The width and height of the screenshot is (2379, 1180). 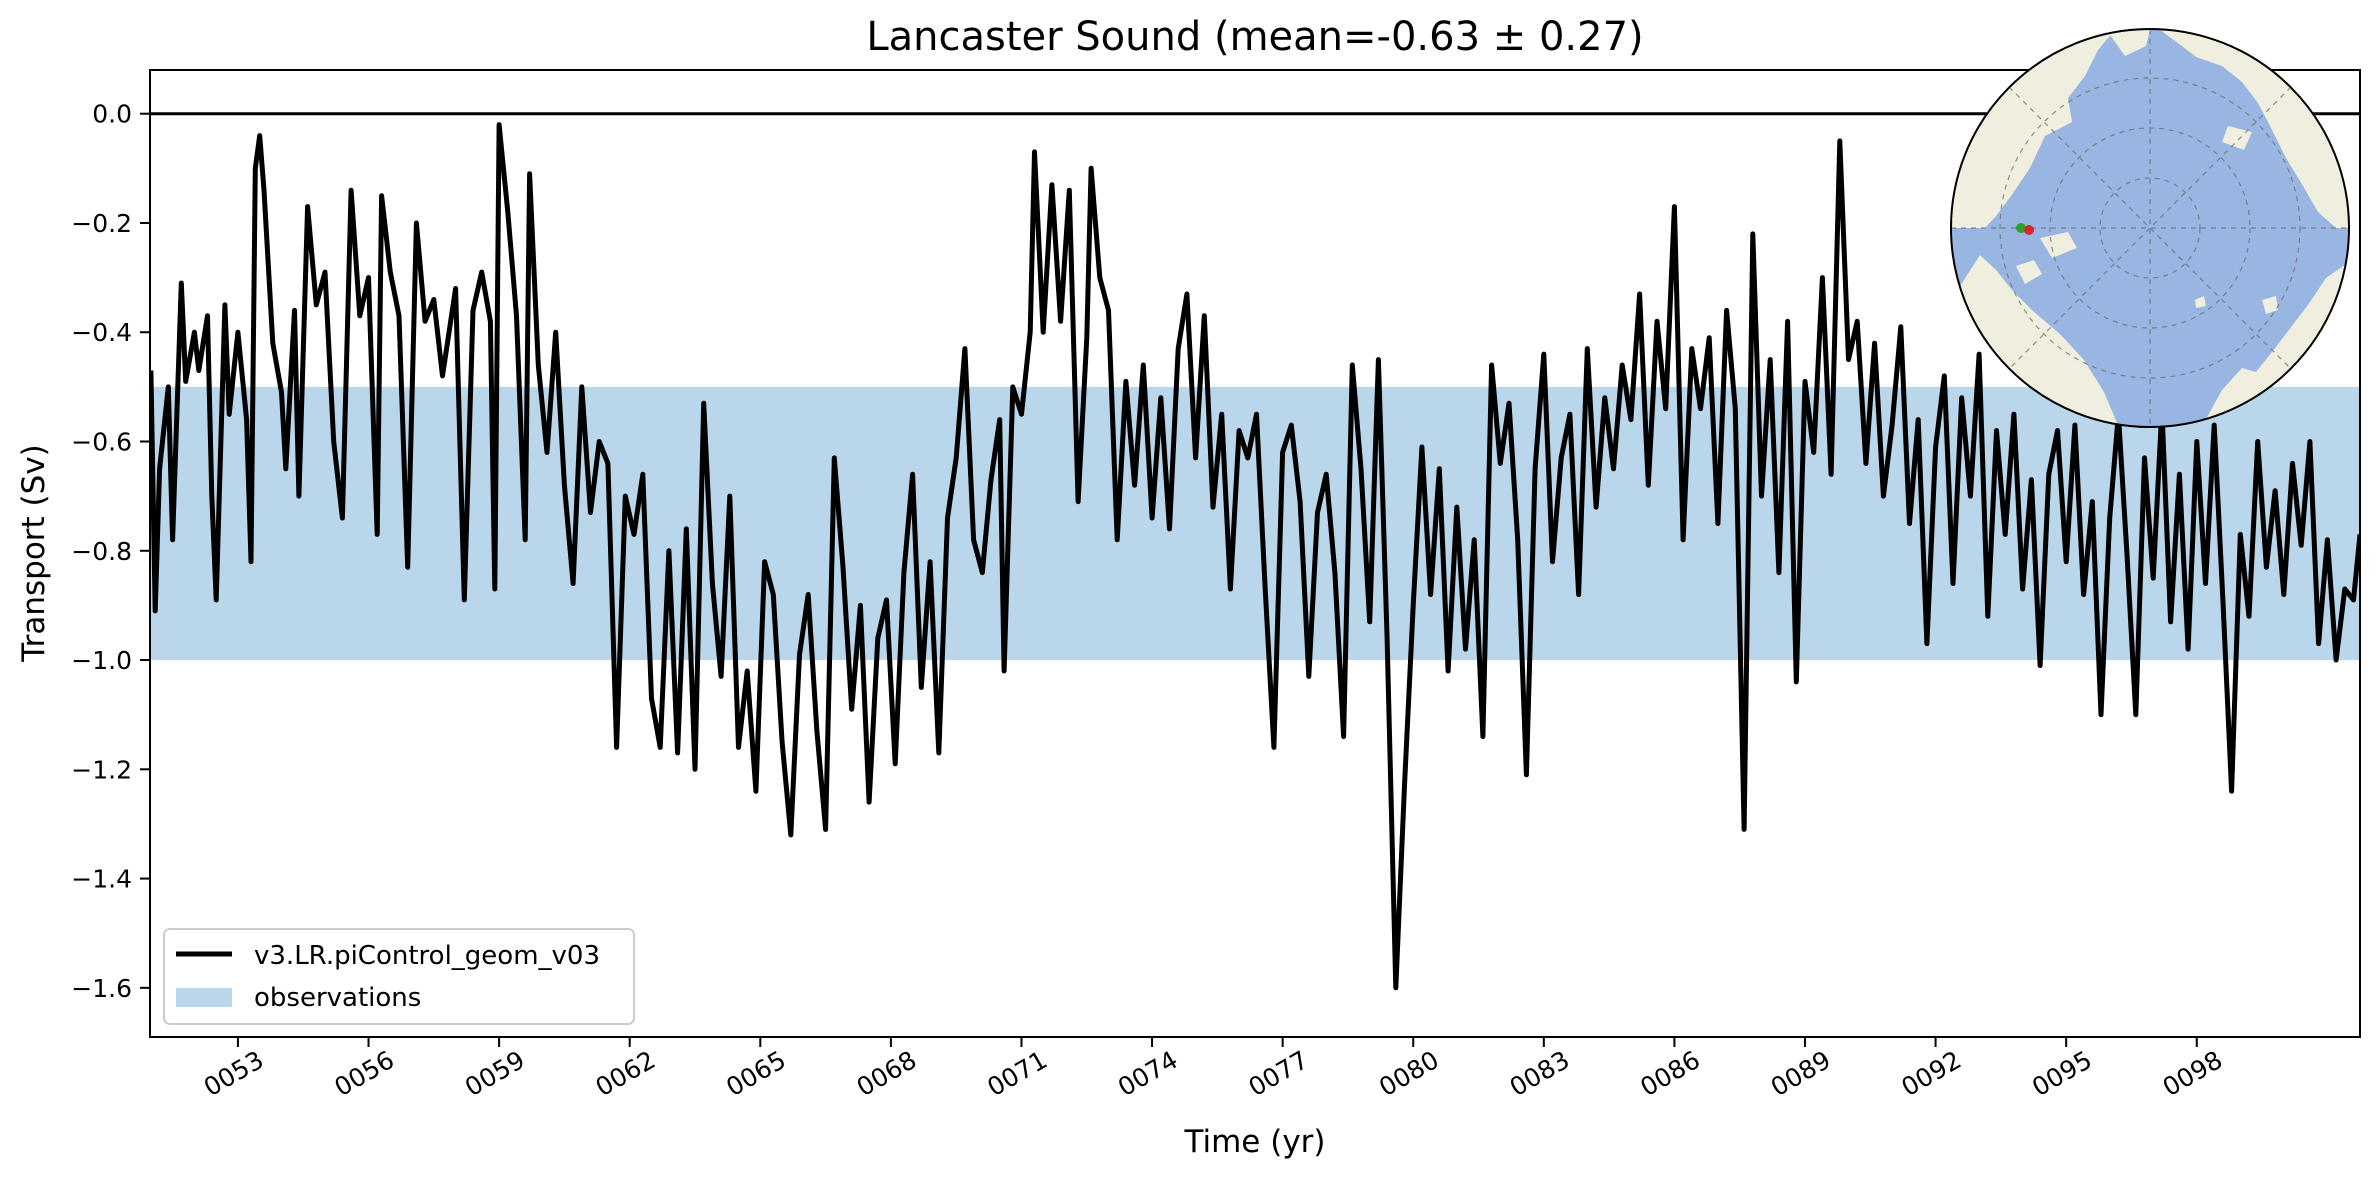 What do you see at coordinates (101, 223) in the screenshot?
I see `y-tick-label: −0.2` at bounding box center [101, 223].